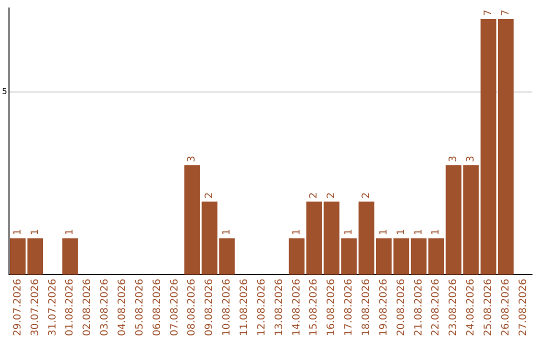  Describe the element at coordinates (140, 307) in the screenshot. I see `x-tick-label: 05.08.2026` at that location.